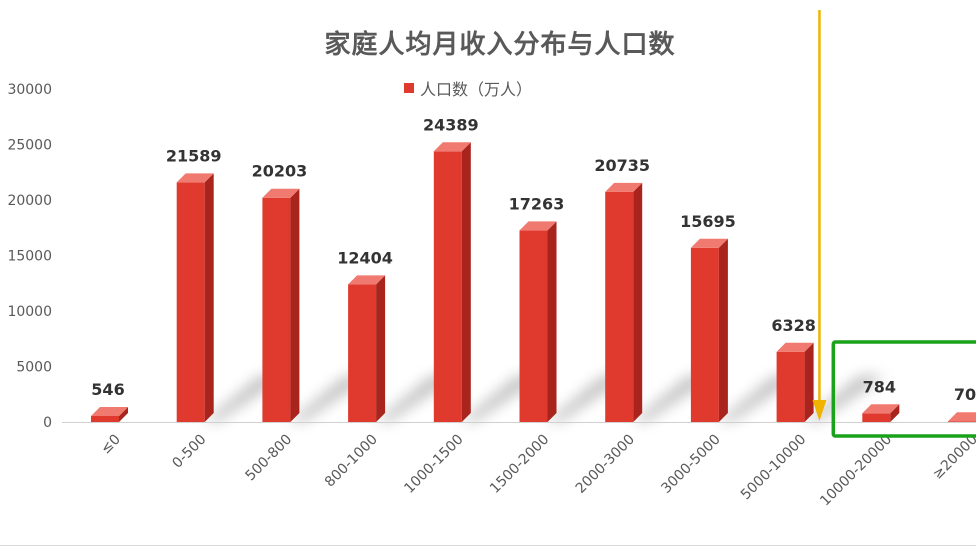 Image resolution: width=976 pixels, height=550 pixels. I want to click on data-label: 20735, so click(622, 165).